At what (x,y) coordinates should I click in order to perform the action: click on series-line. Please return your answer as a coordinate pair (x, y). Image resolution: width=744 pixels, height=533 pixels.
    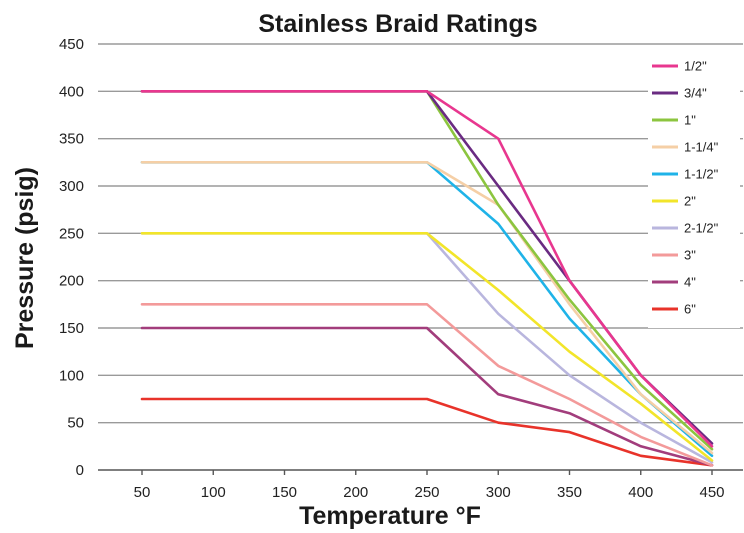
    Looking at the image, I should click on (427, 432).